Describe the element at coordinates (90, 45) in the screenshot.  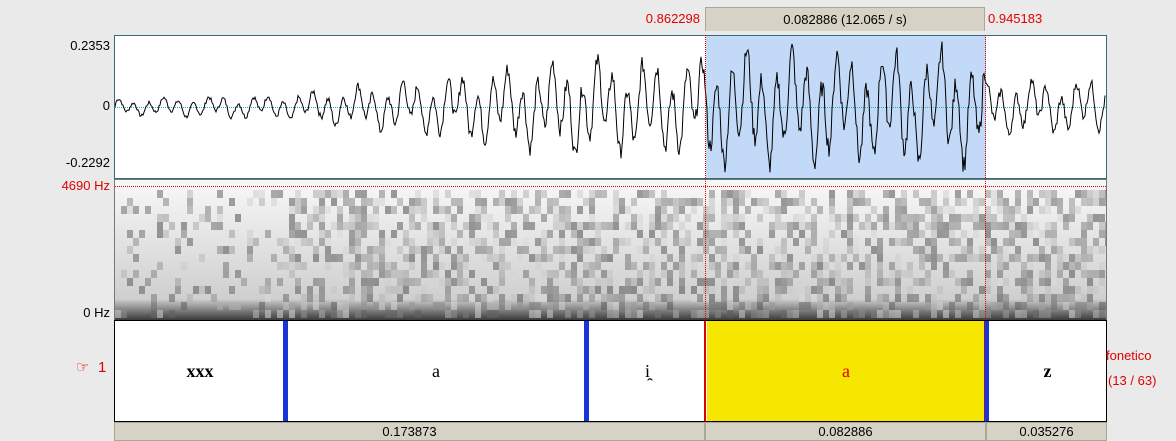
I see `waveform-ymax-label: 0.2353` at that location.